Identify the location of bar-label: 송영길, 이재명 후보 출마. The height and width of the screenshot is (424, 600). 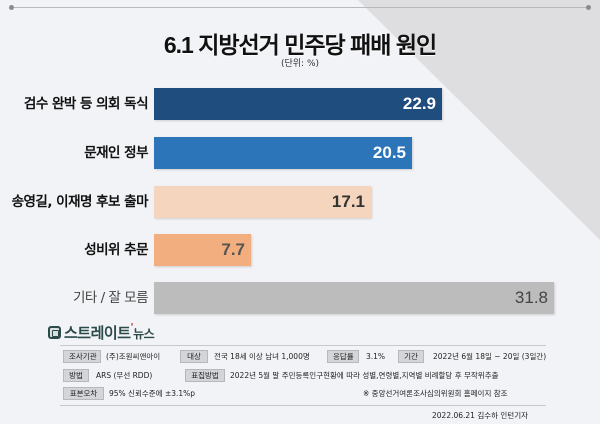
(80, 202).